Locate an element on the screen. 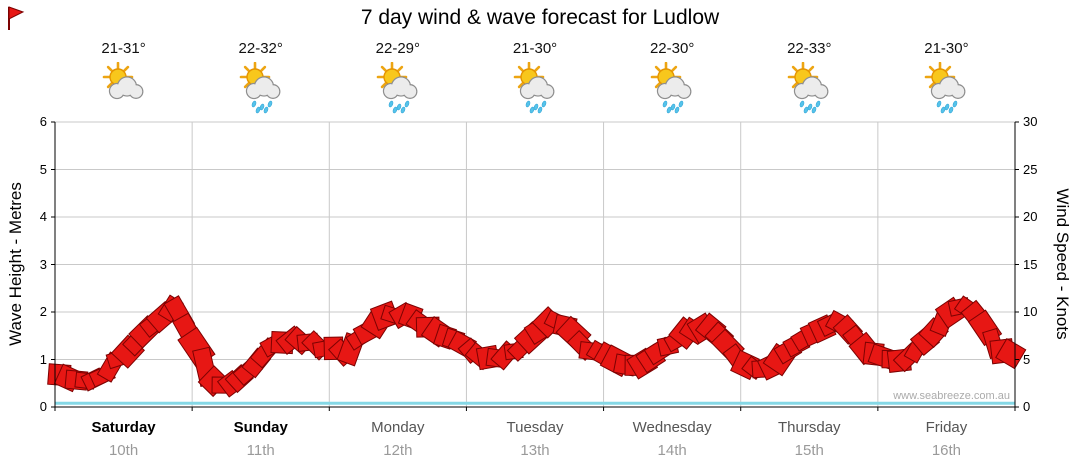 Image resolution: width=1080 pixels, height=475 pixels. right-tick-label: 20 is located at coordinates (1030, 216).